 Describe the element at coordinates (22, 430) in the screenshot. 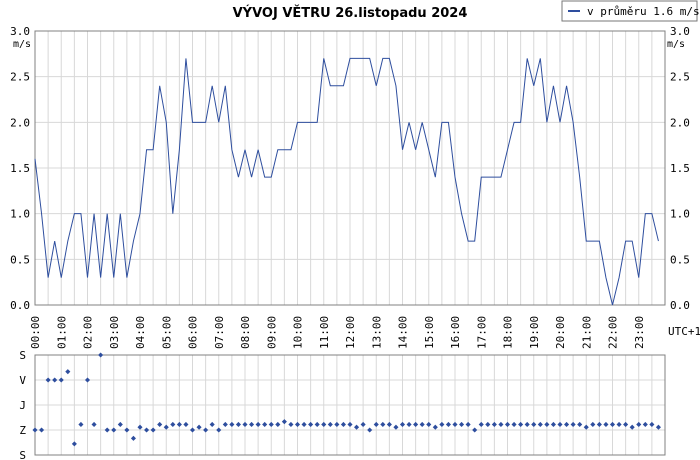

I see `direction-label: Z` at that location.